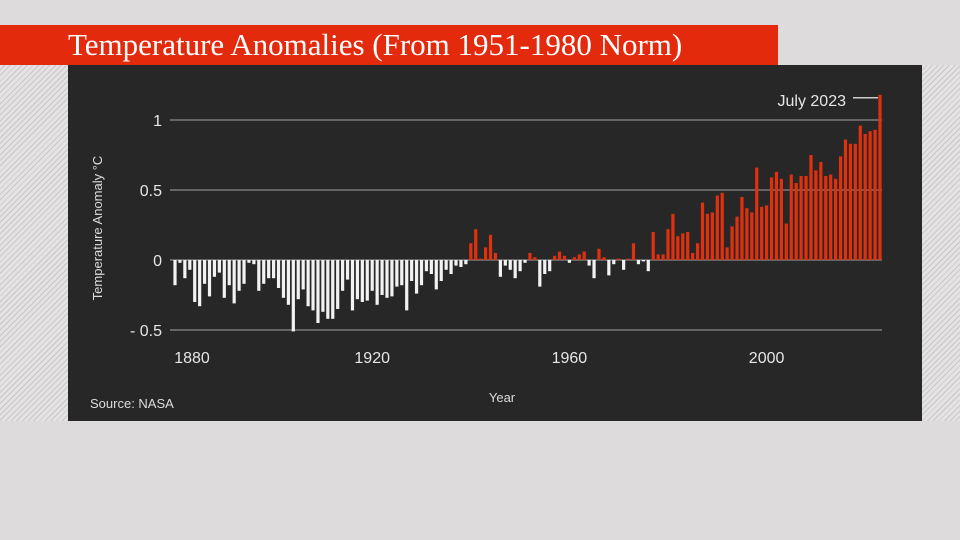 This screenshot has height=540, width=960. What do you see at coordinates (550, 266) in the screenshot?
I see `bar-1956` at bounding box center [550, 266].